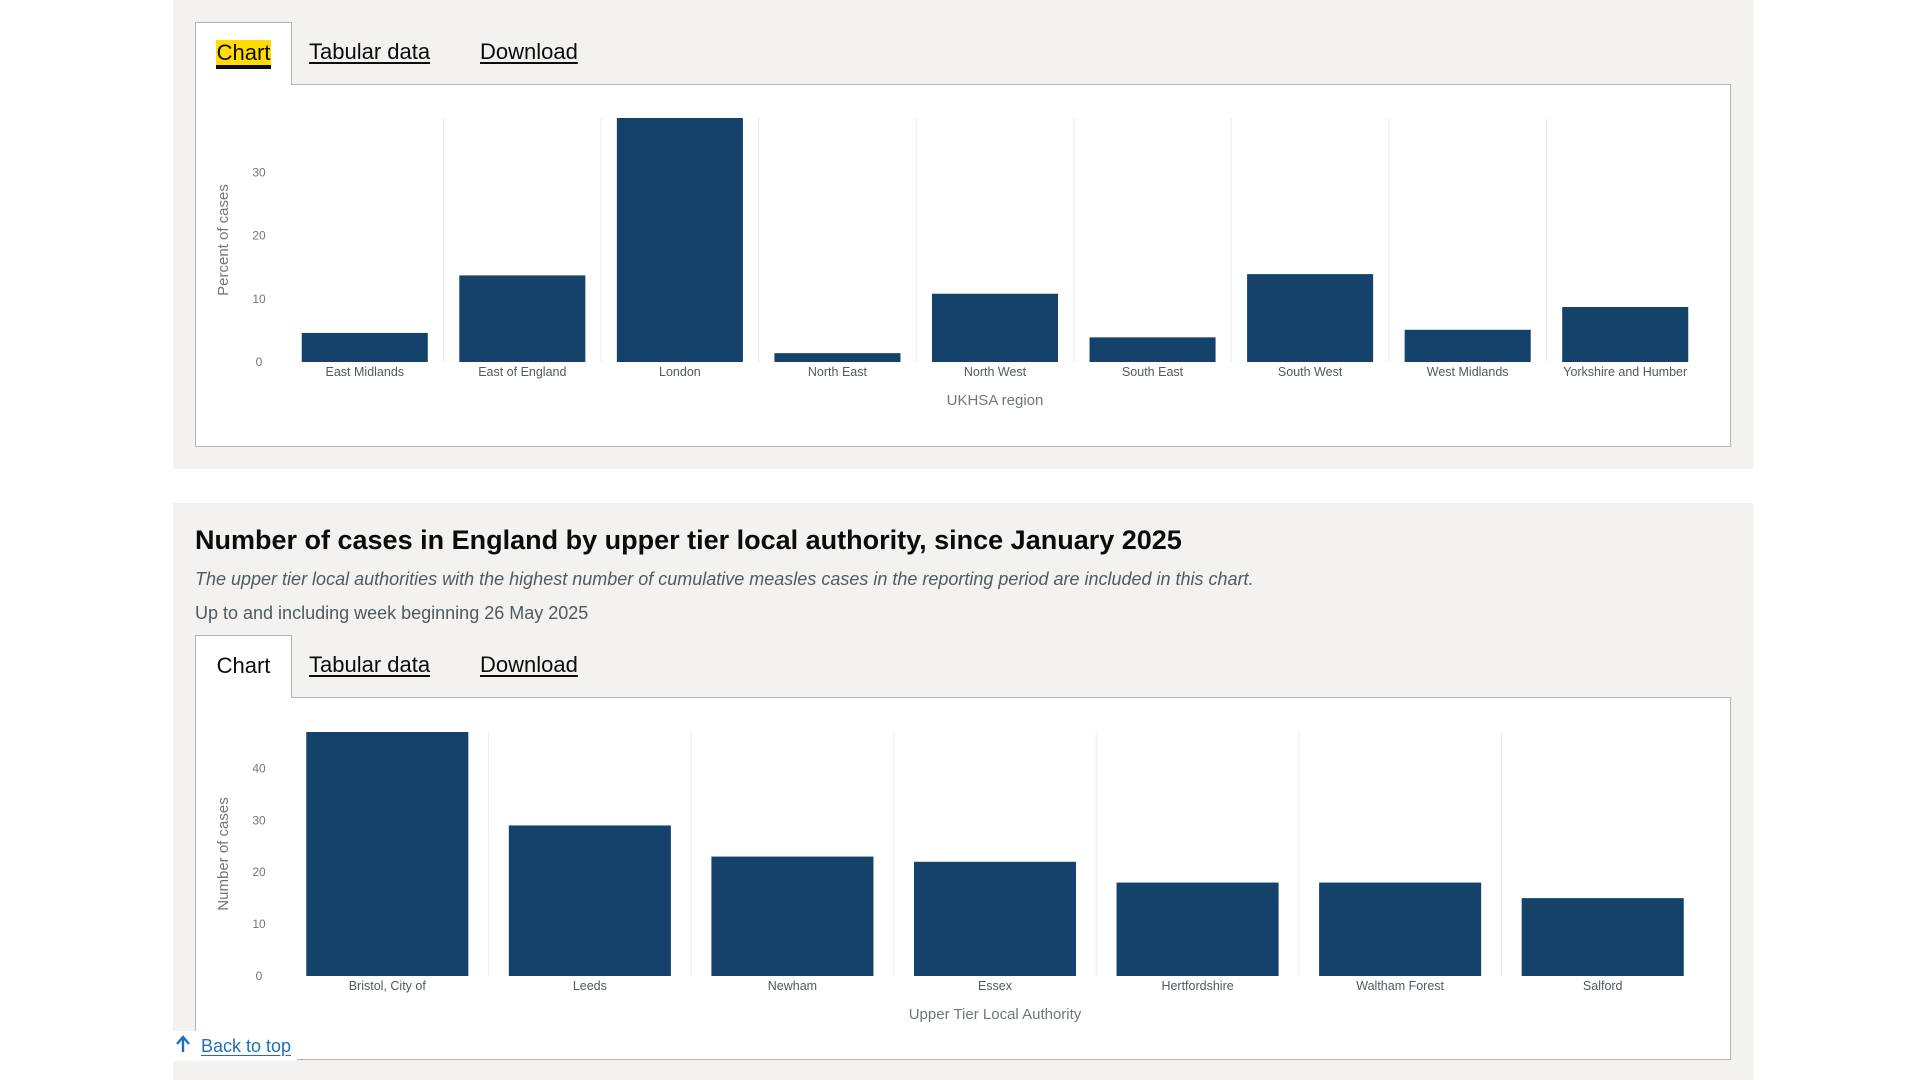  Describe the element at coordinates (1153, 372) in the screenshot. I see `x-tick-label: South East` at that location.